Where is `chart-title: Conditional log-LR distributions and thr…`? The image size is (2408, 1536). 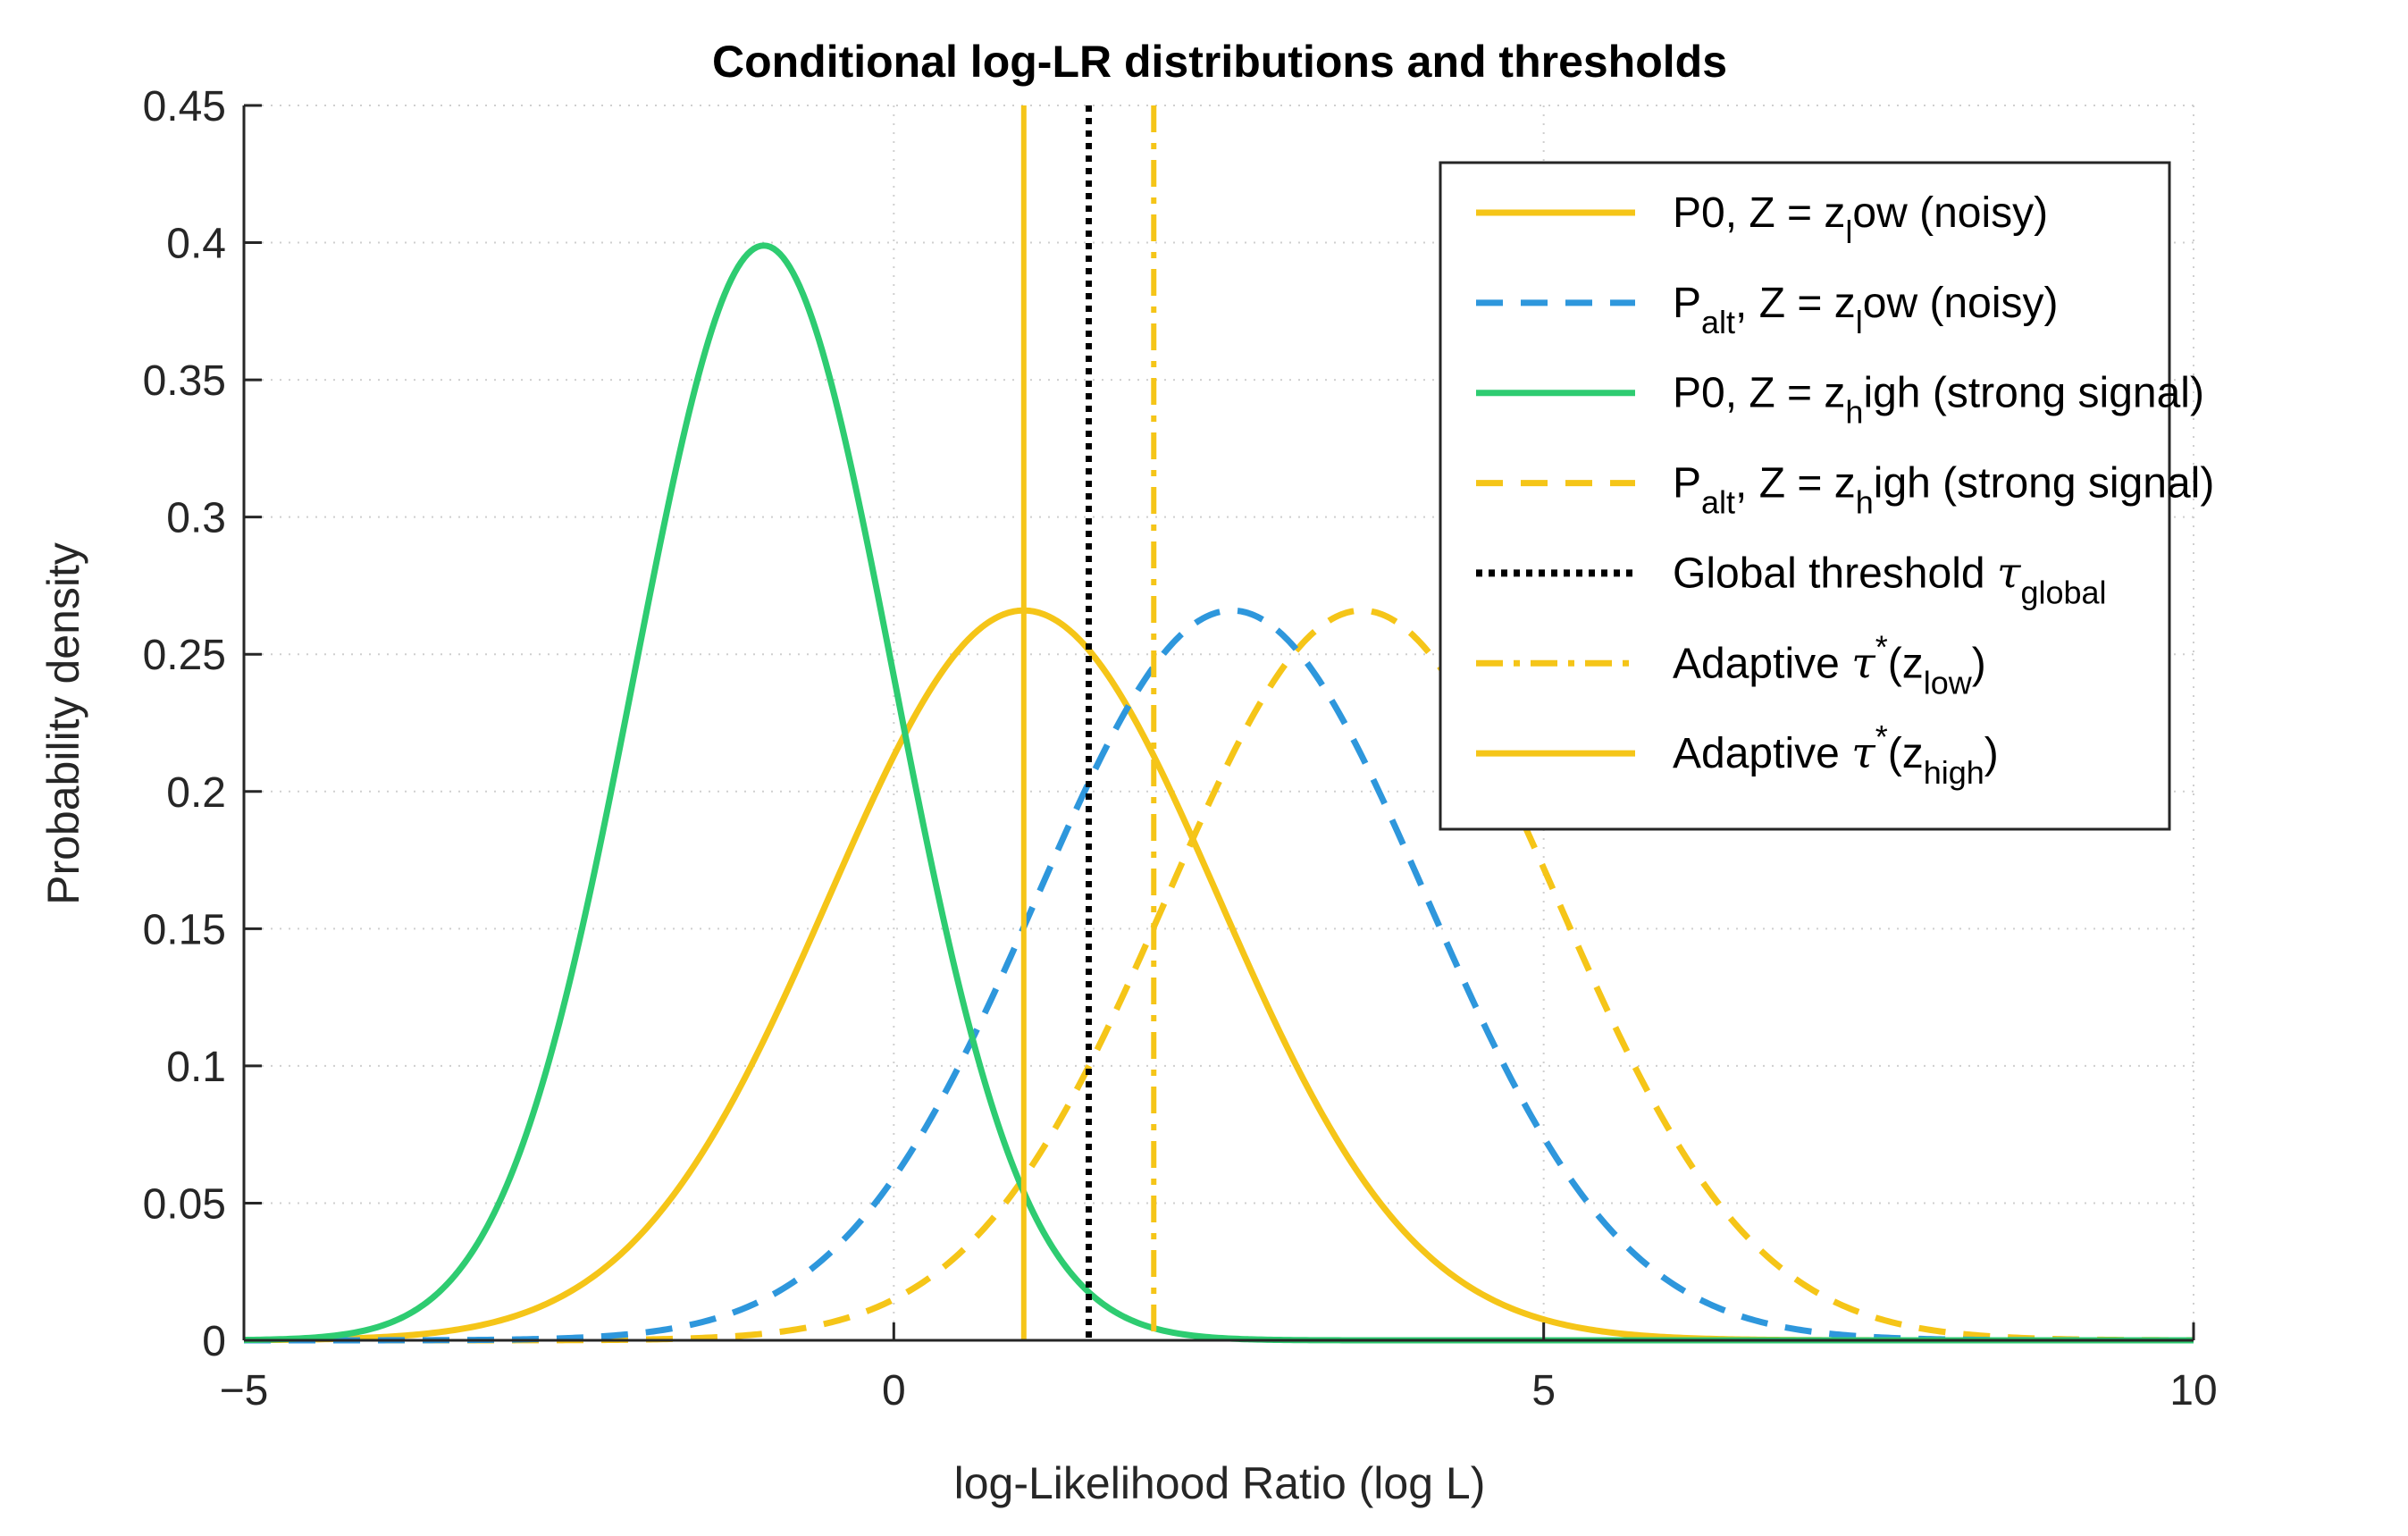 chart-title: Conditional log-LR distributions and thr… is located at coordinates (1219, 62).